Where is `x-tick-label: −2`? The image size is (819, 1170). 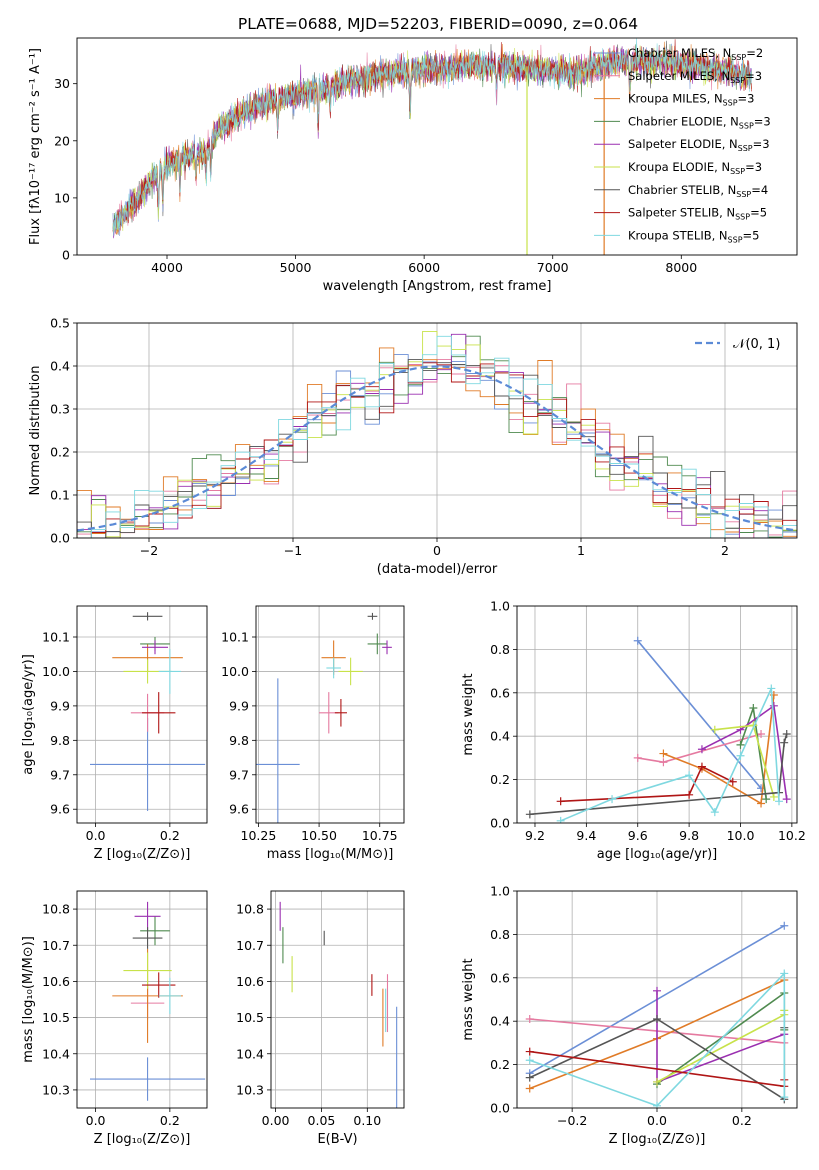
x-tick-label: −2 is located at coordinates (149, 550).